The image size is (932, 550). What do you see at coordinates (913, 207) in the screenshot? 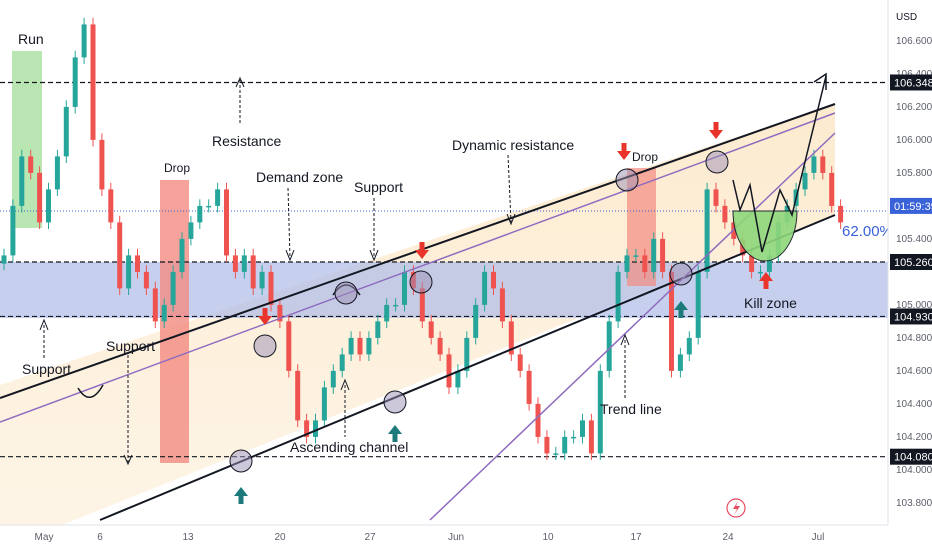
I see `price-tag-label: 01:59:39` at bounding box center [913, 207].